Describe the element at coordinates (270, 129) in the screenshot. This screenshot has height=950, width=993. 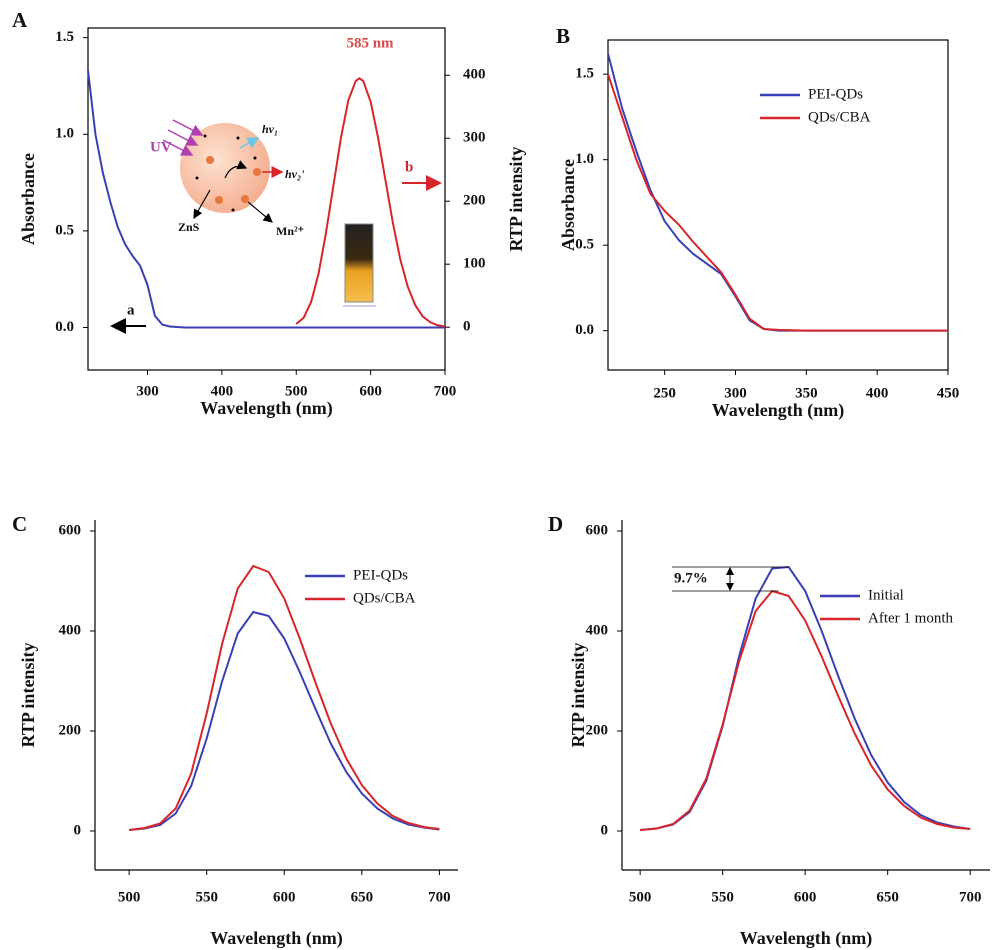
I see `inset-label: hν₁` at that location.